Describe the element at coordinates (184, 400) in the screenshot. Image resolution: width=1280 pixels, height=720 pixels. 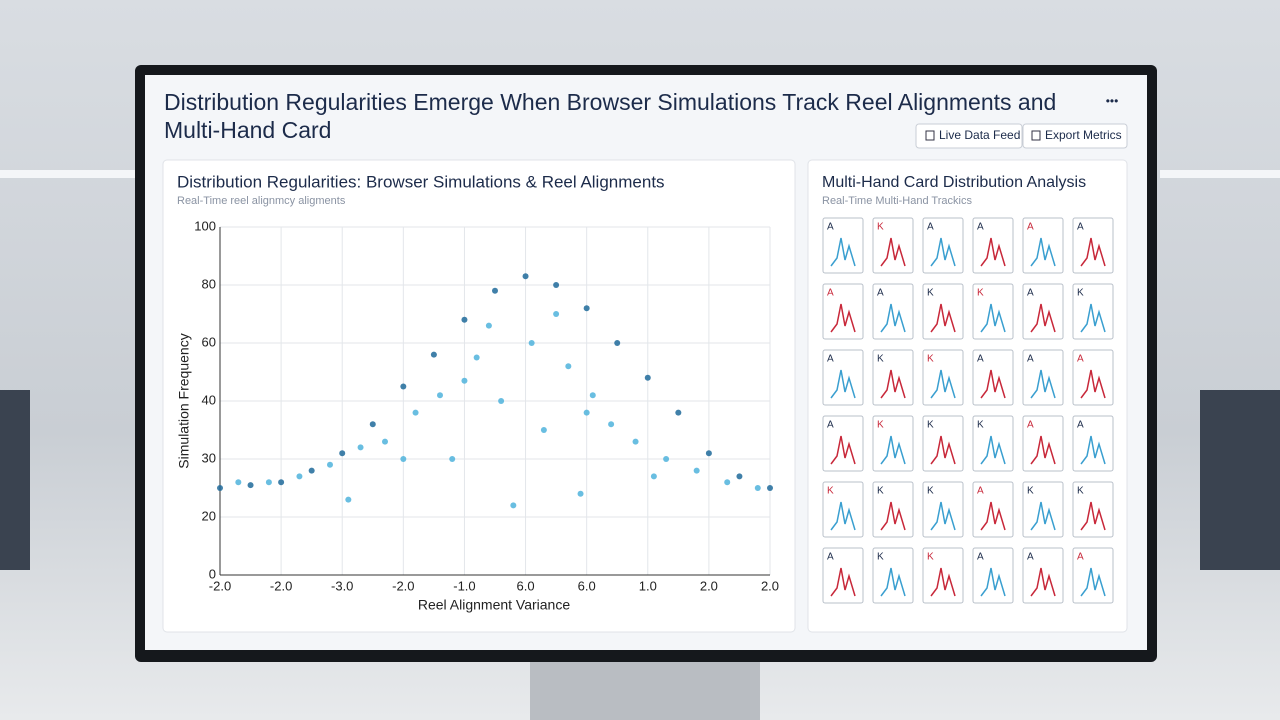
I see `y-axis-label: Simulation Frequency` at that location.